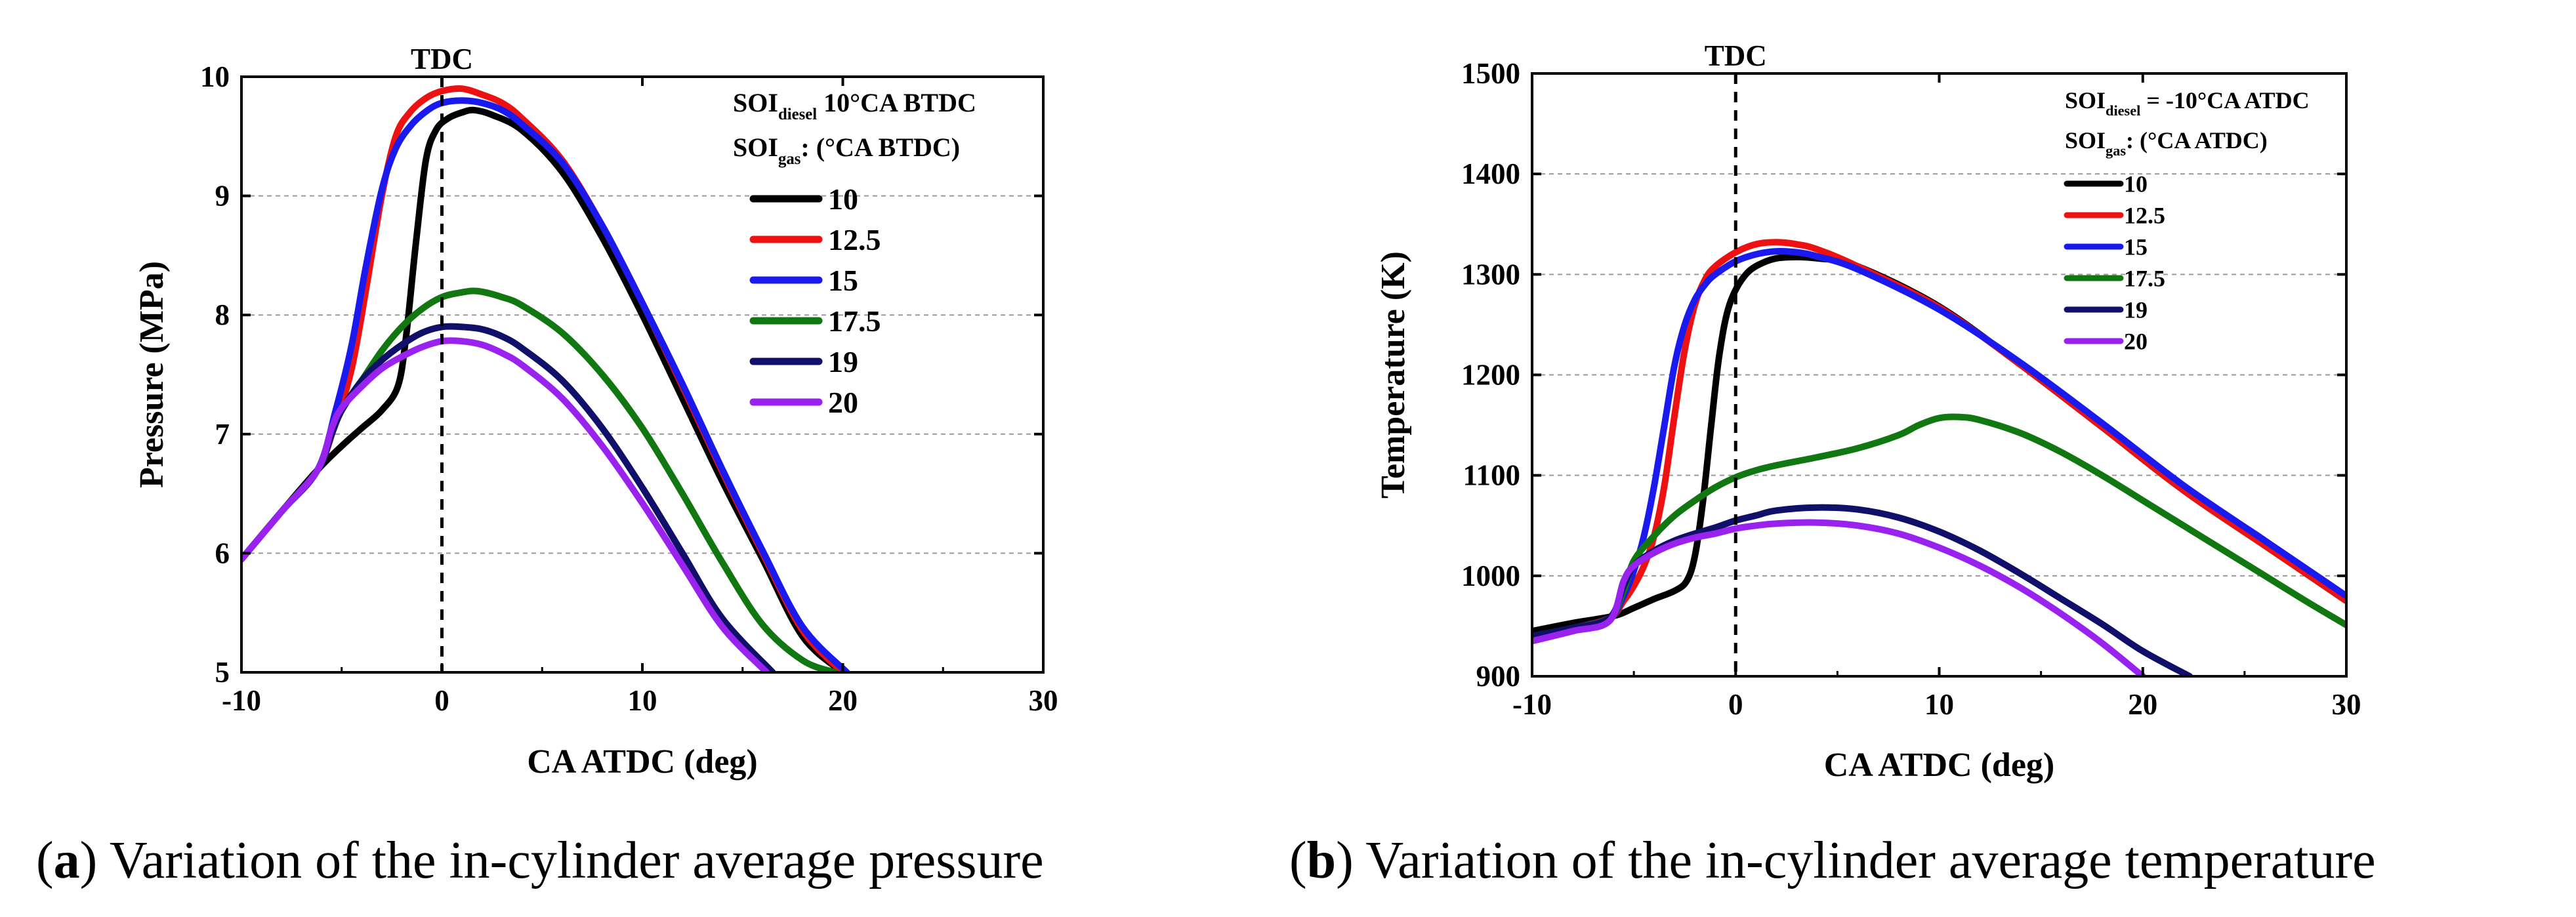 This screenshot has width=2576, height=917. I want to click on y-tick-label: 1200, so click(1491, 375).